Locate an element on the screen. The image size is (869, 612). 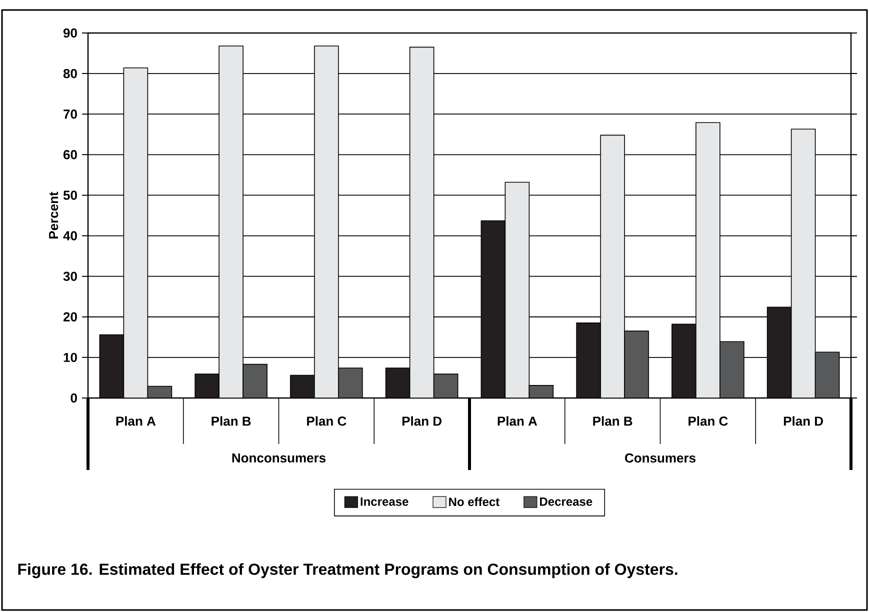
y-tick-label: 40 is located at coordinates (70, 235).